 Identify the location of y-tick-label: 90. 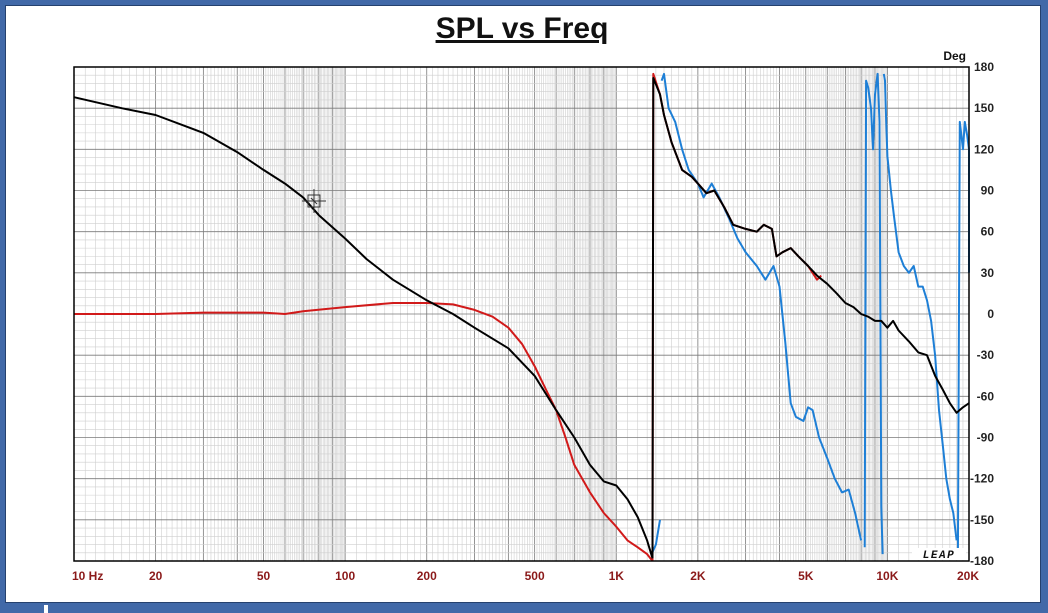
(988, 191).